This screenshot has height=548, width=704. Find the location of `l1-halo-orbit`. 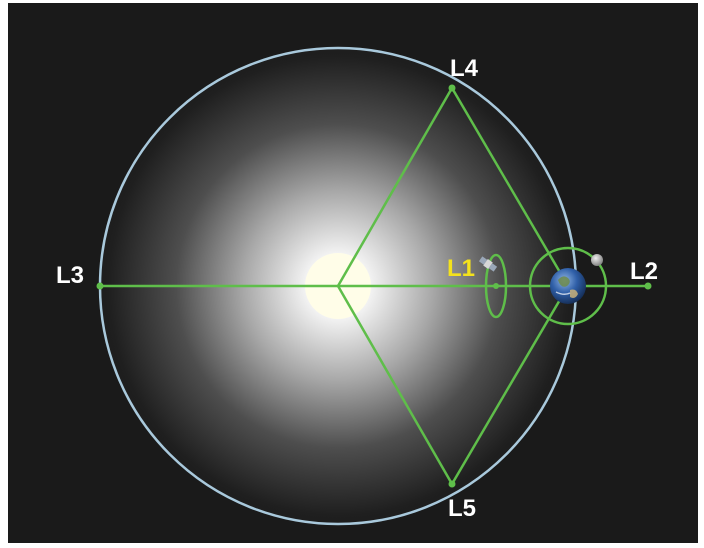

l1-halo-orbit is located at coordinates (496, 286).